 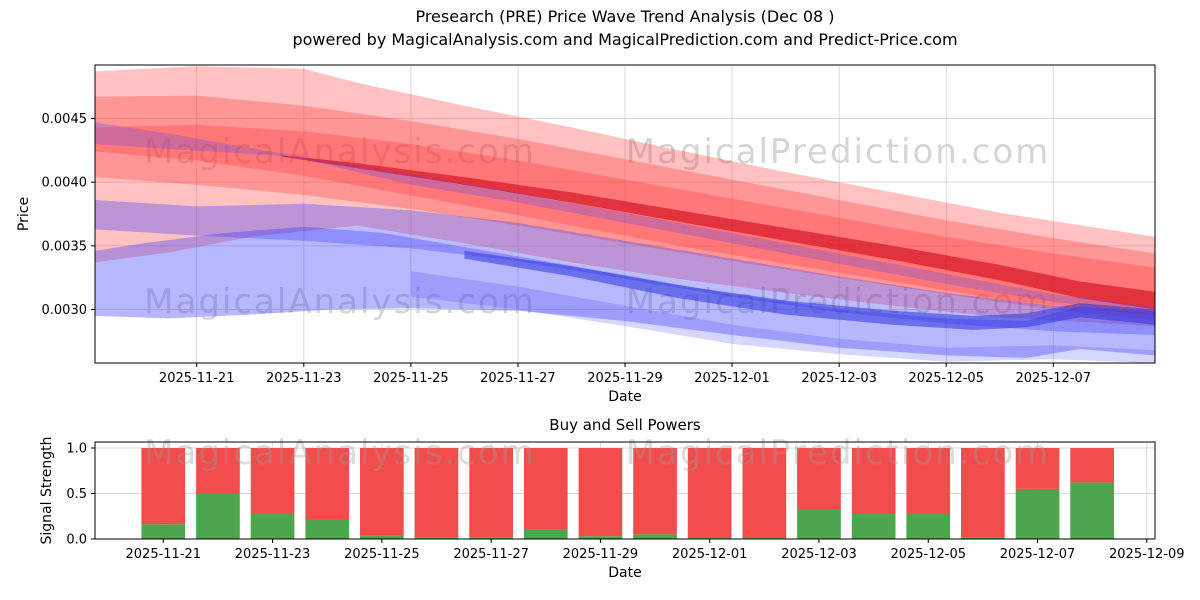 I want to click on y-tick-label: 0.0040, so click(x=65, y=183).